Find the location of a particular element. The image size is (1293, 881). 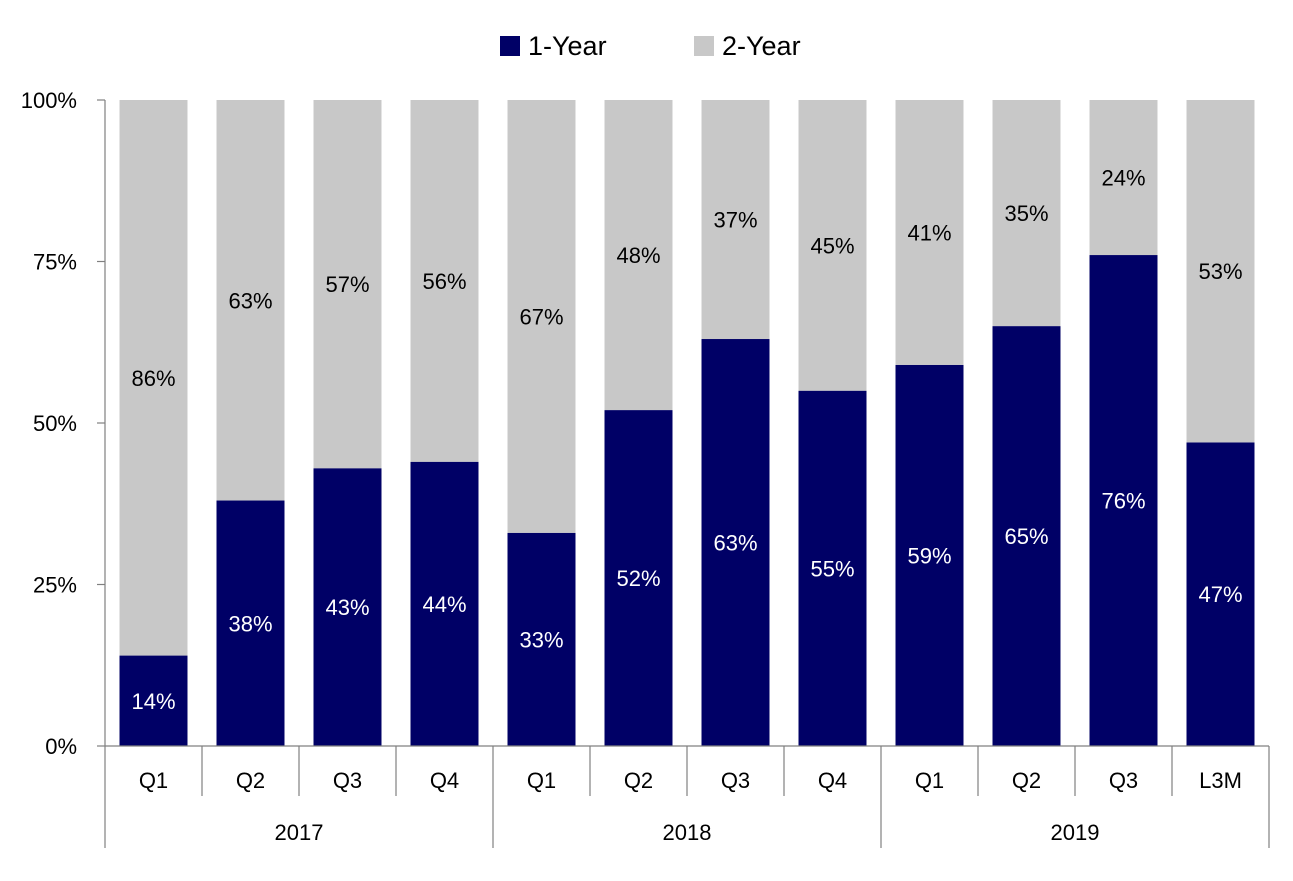

legend: 1-Year 2-Year is located at coordinates (650, 46).